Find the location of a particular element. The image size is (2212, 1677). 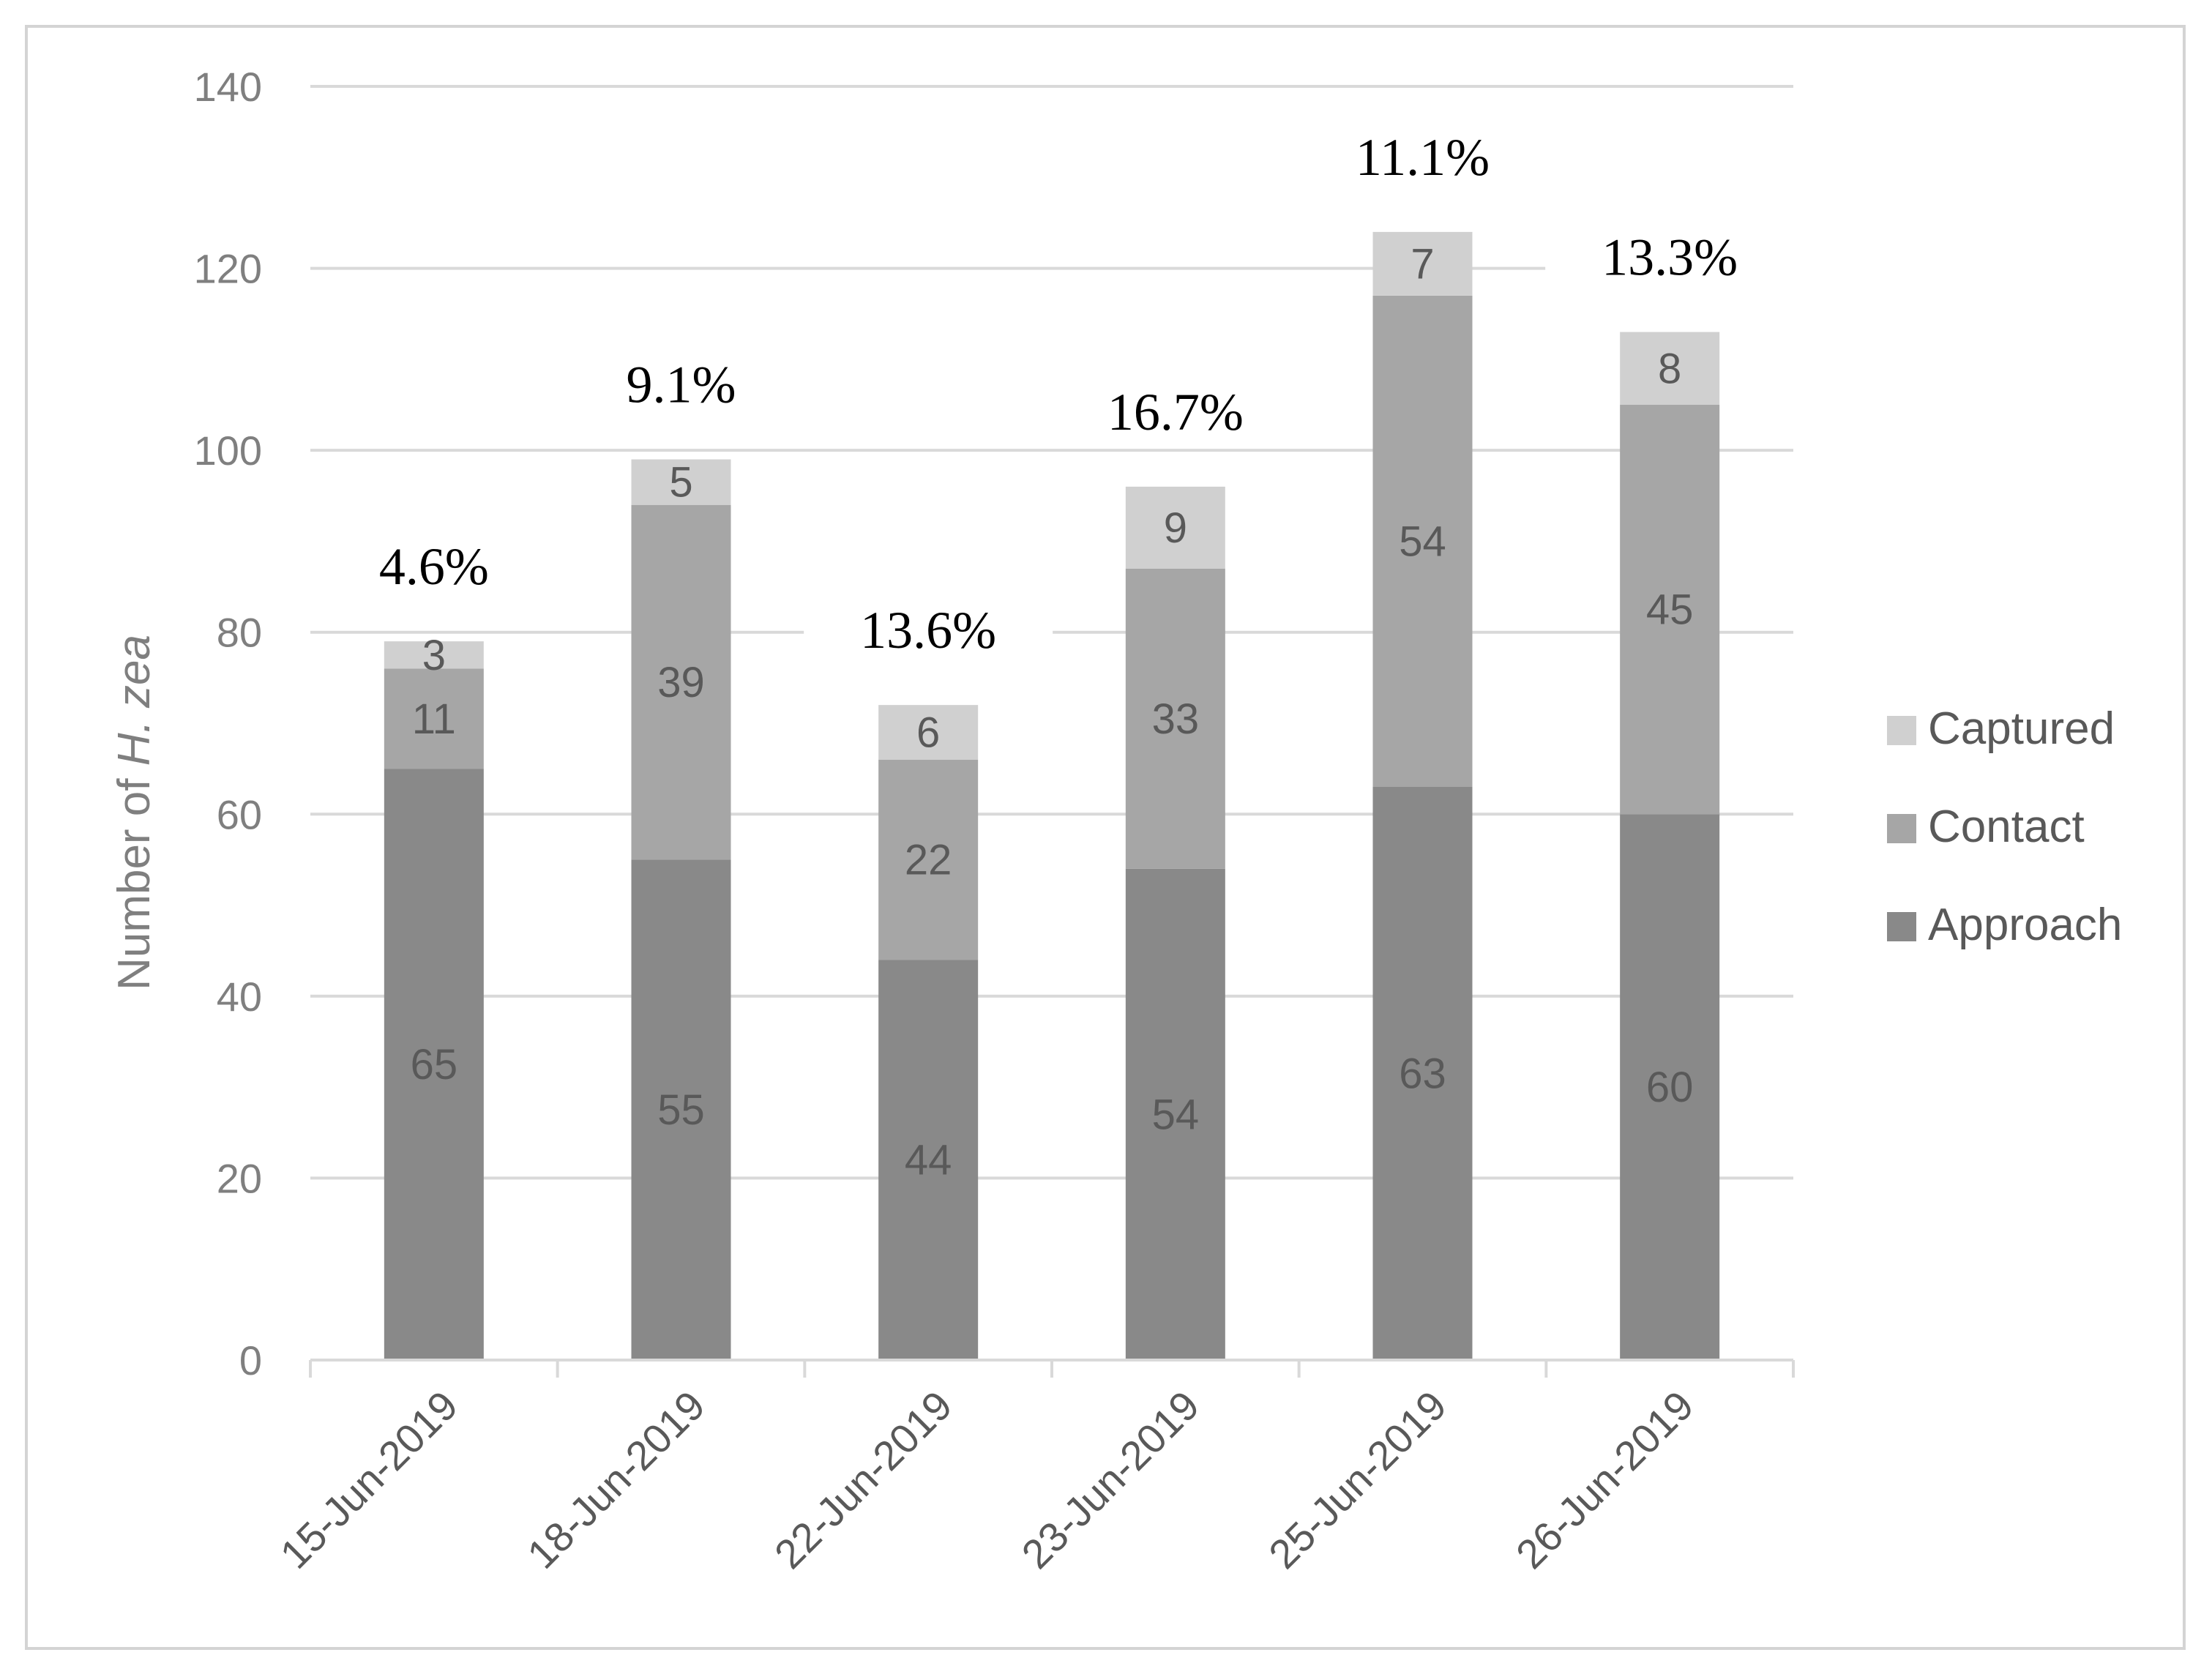

x-tick-label: 22-Jun-2019 is located at coordinates (864, 1480).